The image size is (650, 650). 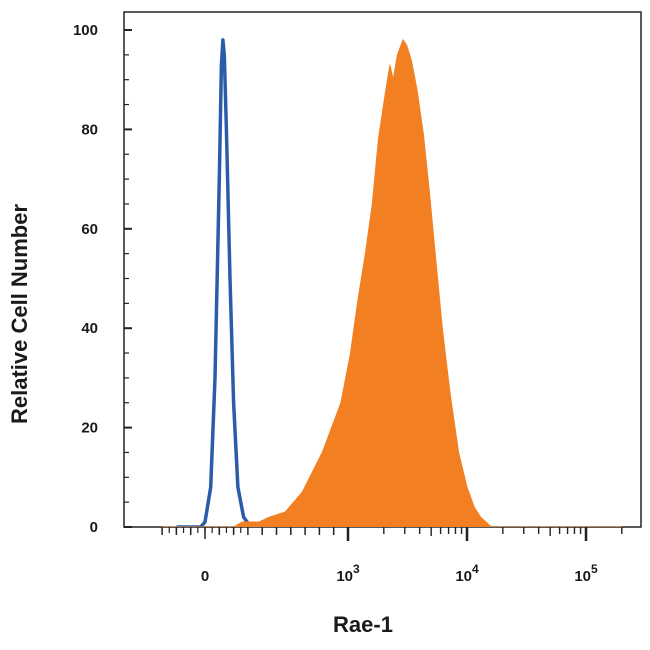 I want to click on x-tick-label: 10⁴, so click(x=467, y=573).